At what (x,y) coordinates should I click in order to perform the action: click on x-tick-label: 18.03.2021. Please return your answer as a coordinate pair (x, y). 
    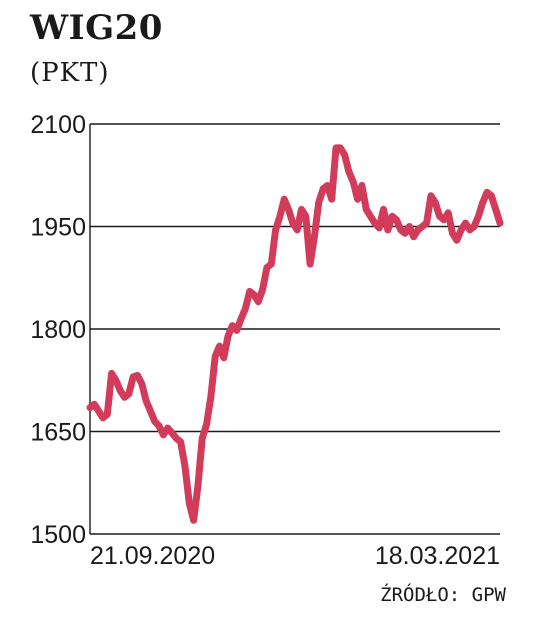
    Looking at the image, I should click on (437, 556).